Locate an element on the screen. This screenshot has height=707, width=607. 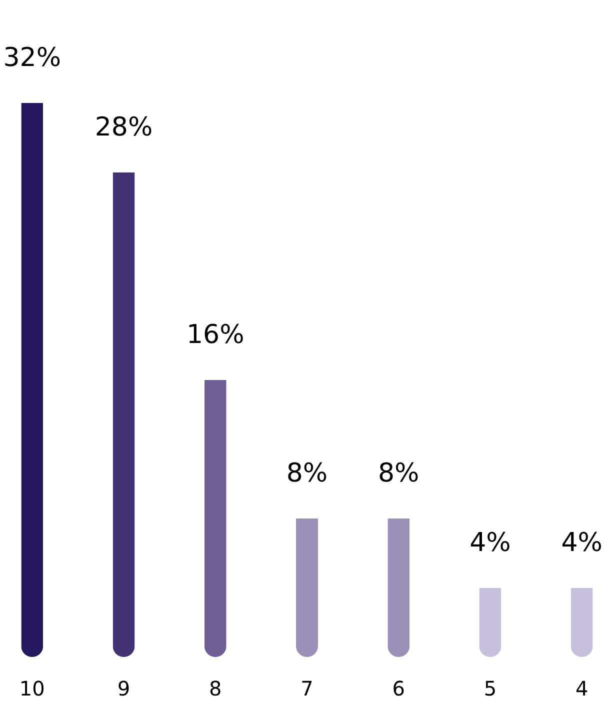
data-label: 28% is located at coordinates (123, 127).